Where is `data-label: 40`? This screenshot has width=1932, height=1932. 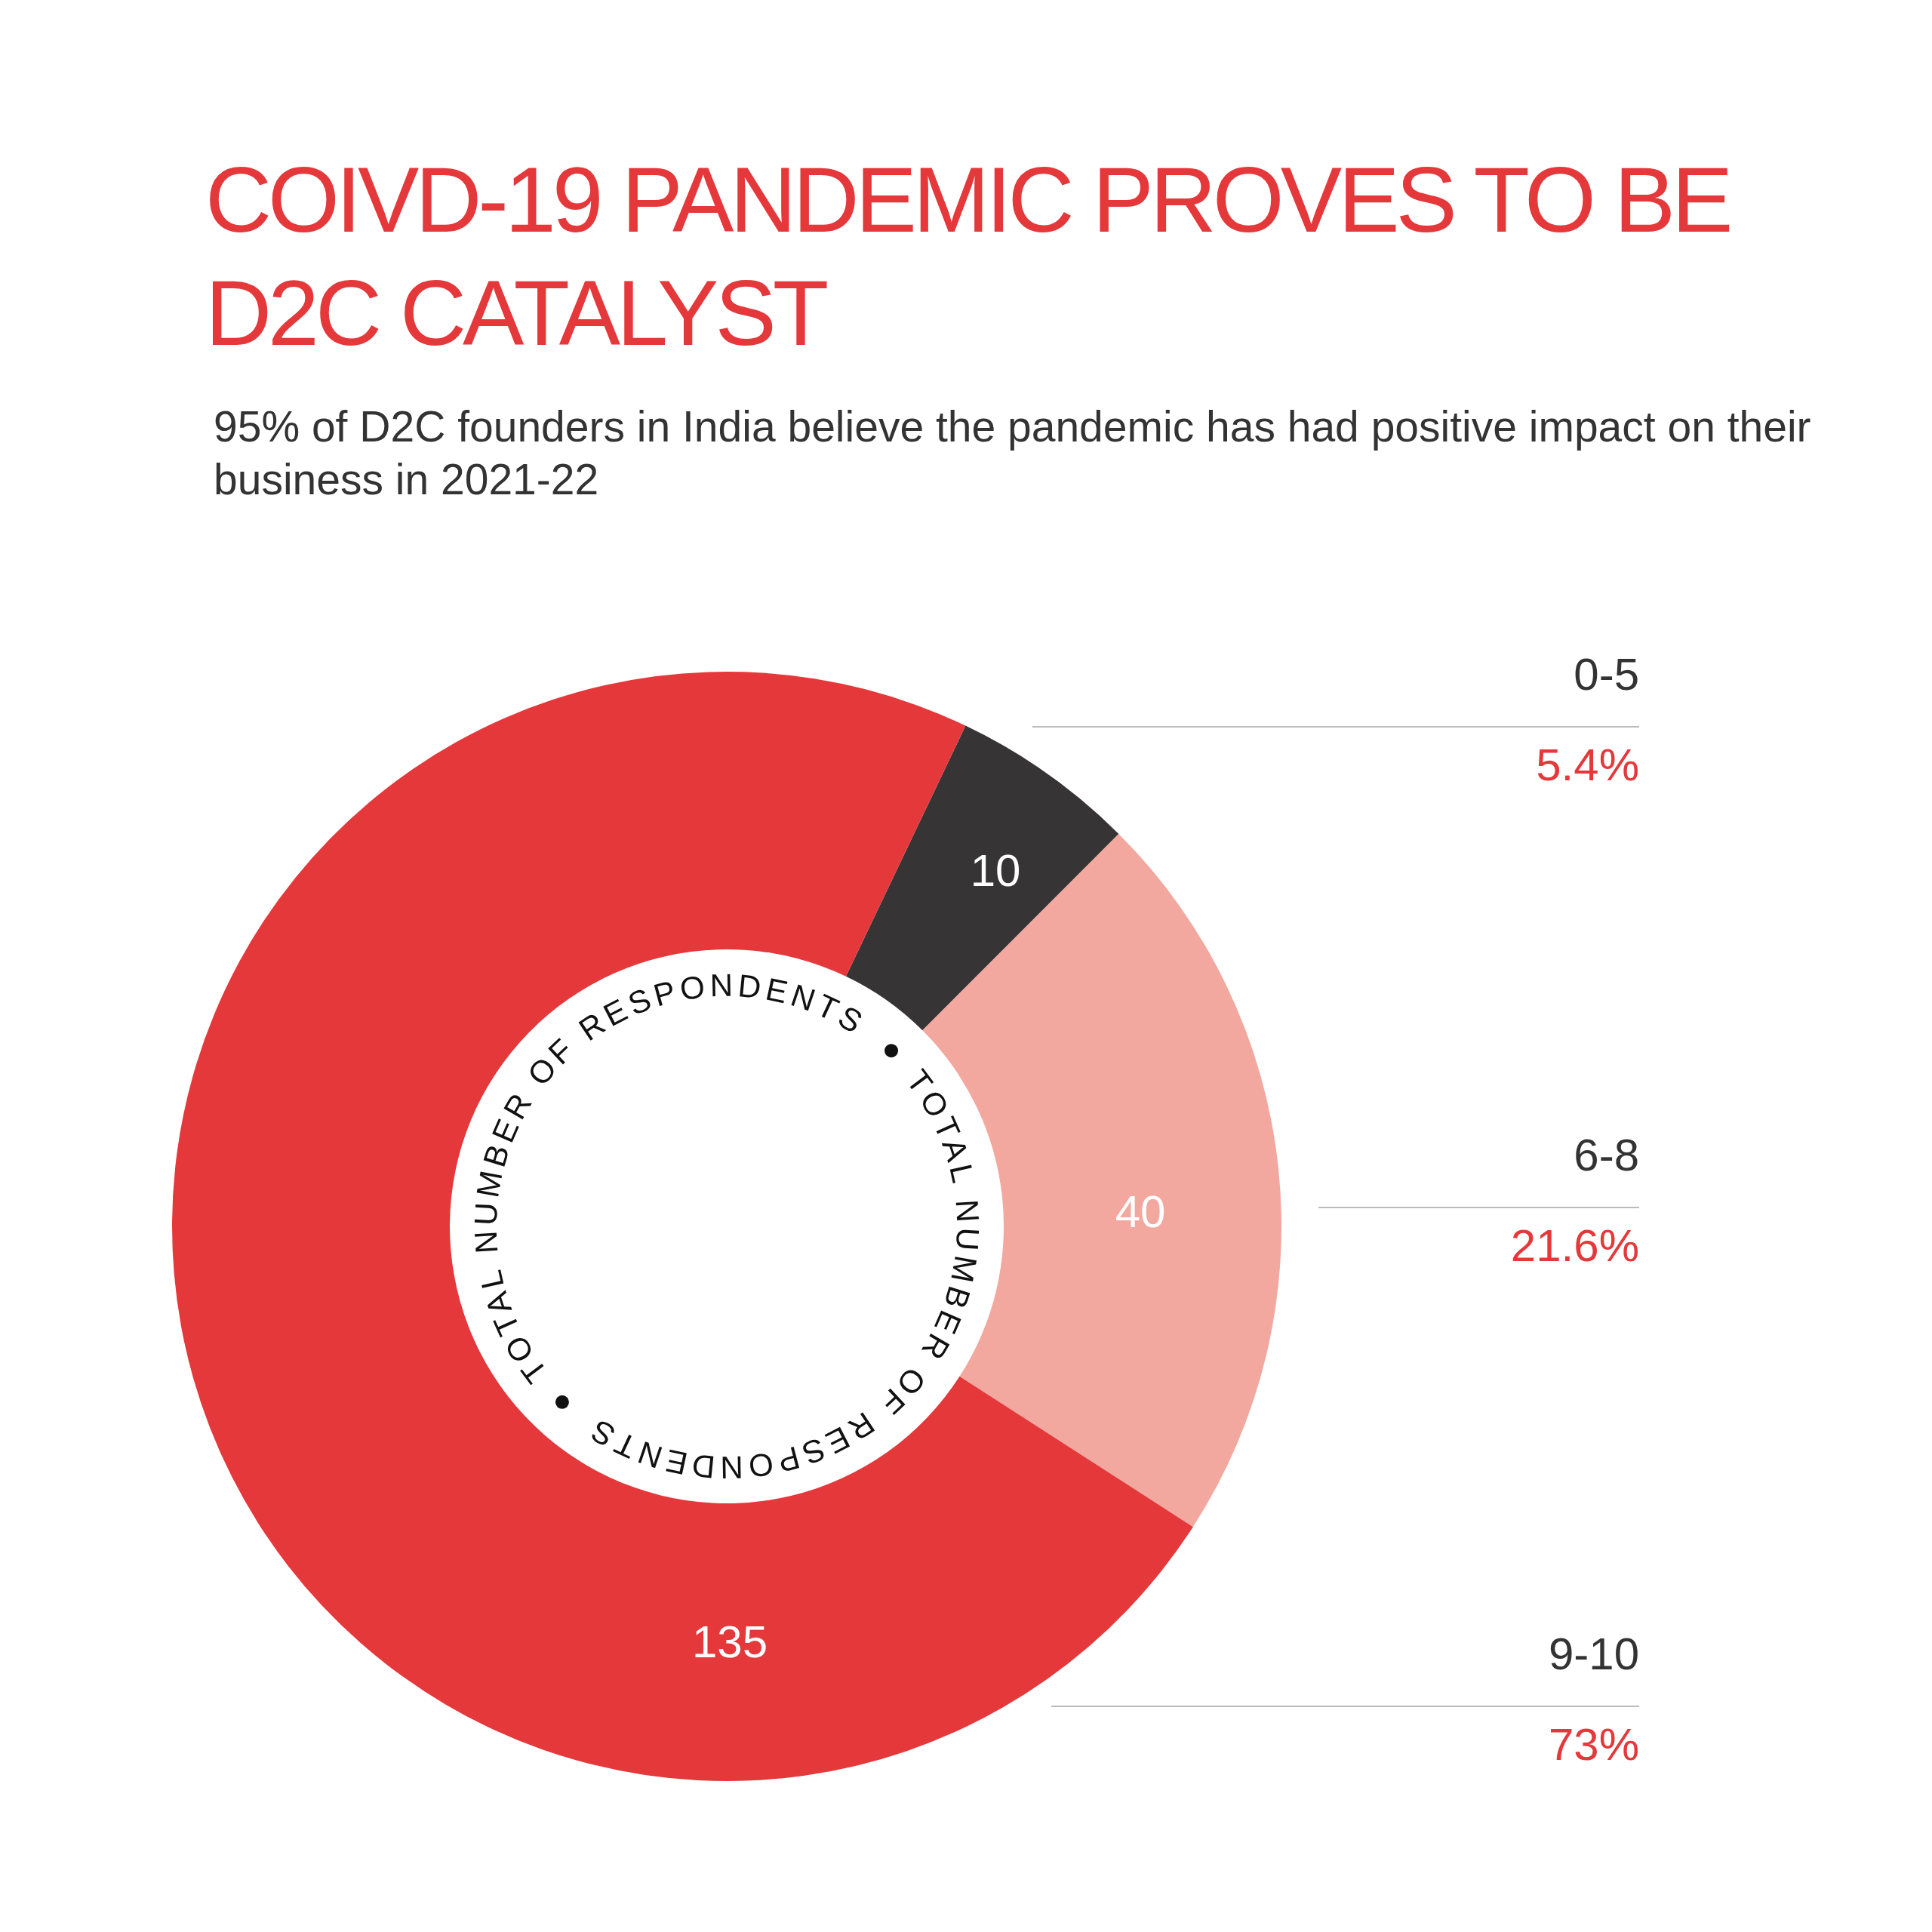
data-label: 40 is located at coordinates (1140, 1211).